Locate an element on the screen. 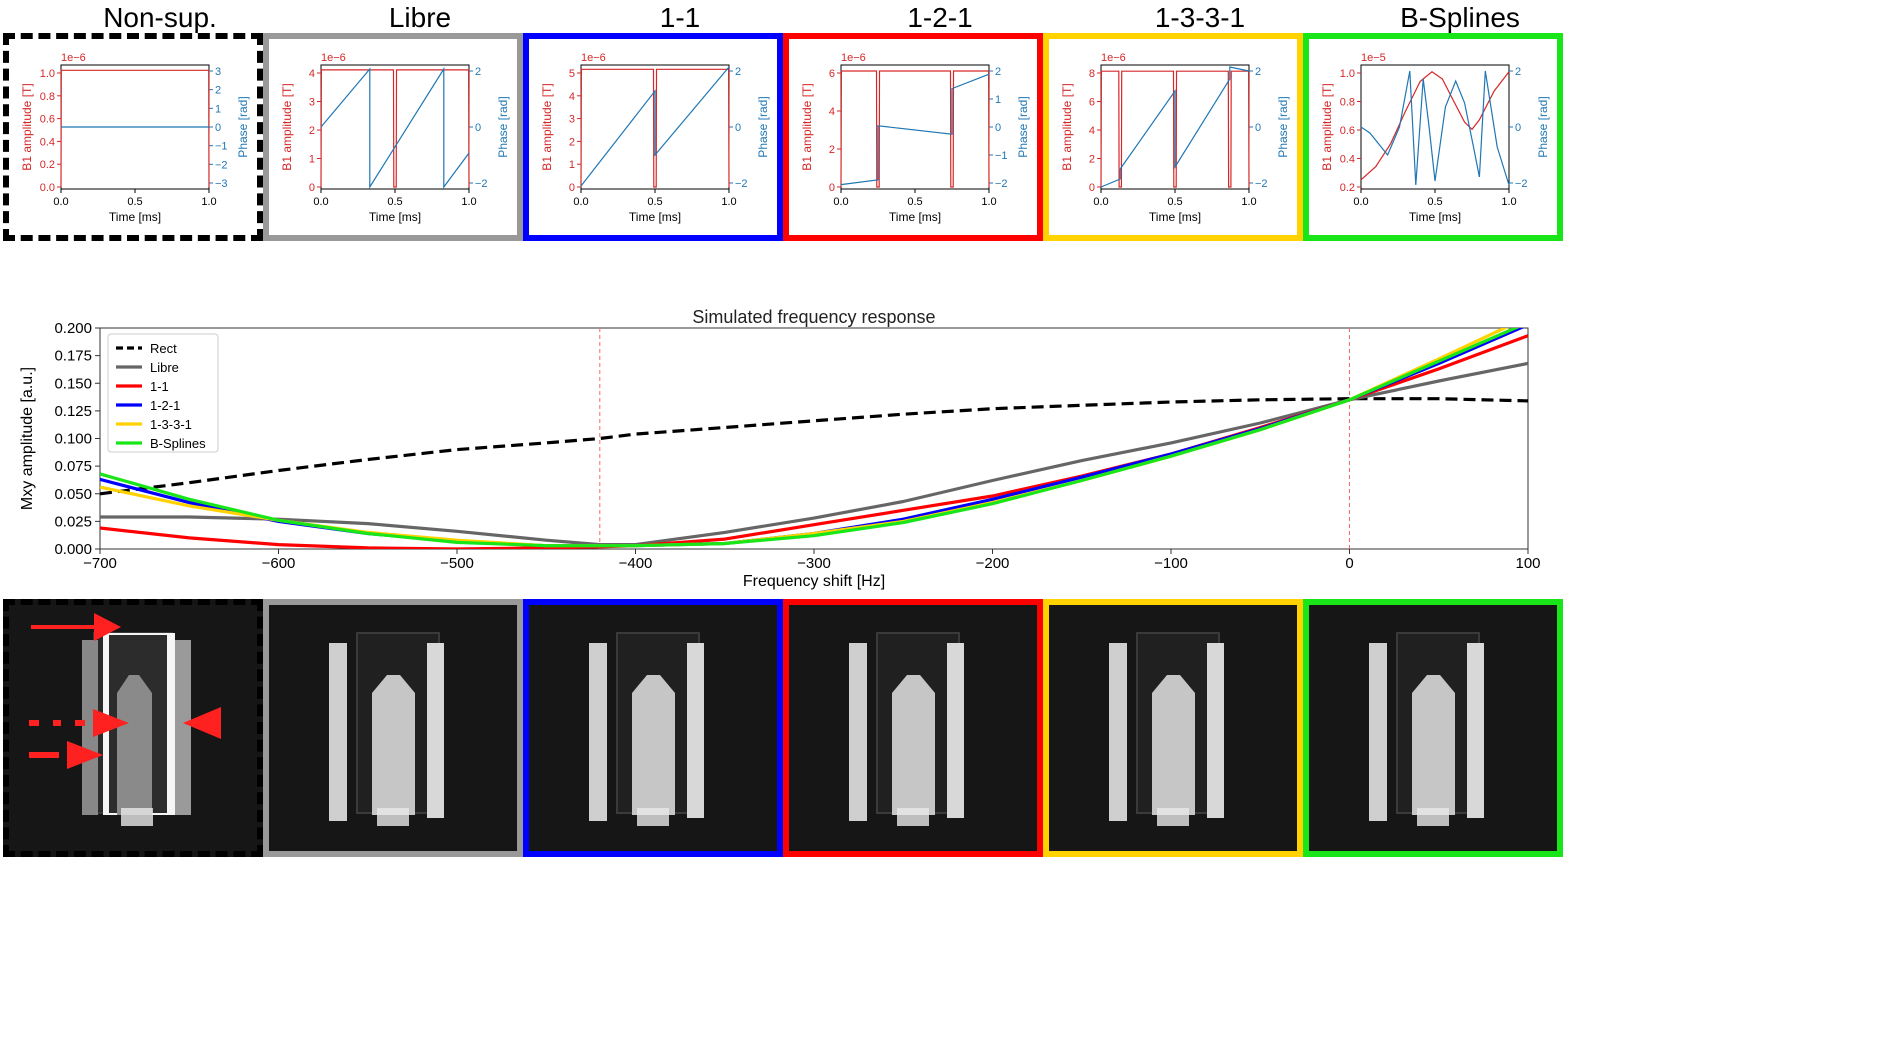 Image resolution: width=1902 pixels, height=1047 pixels. arrow-dotted-head-icon is located at coordinates (111, 723).